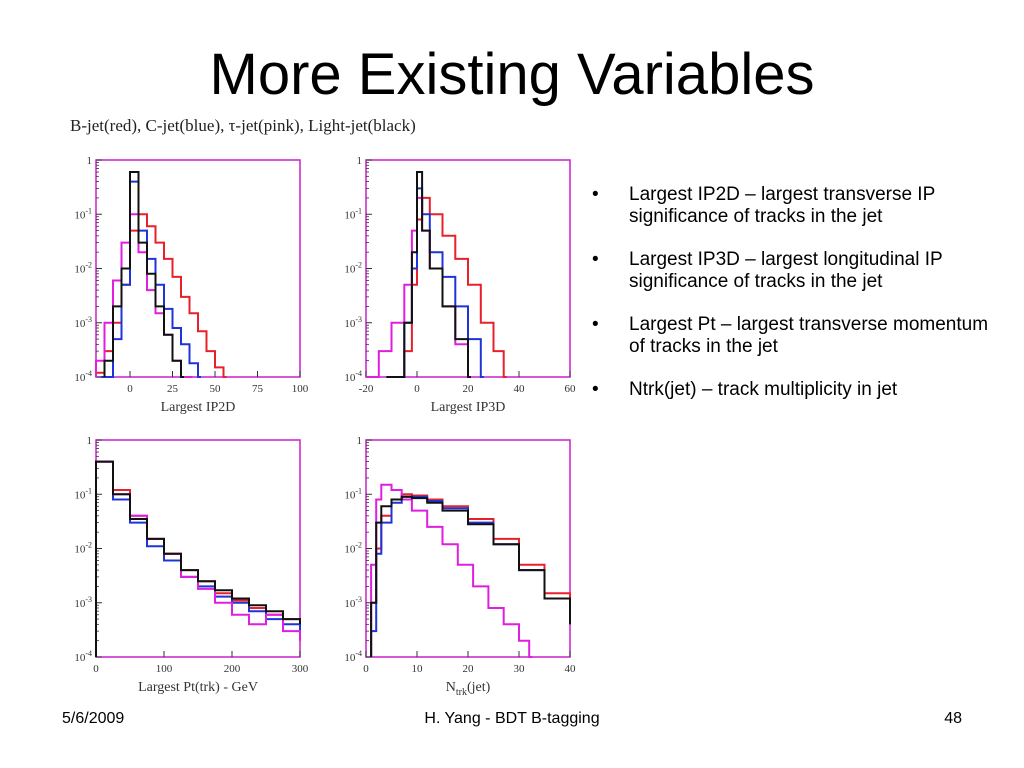 The width and height of the screenshot is (1024, 768). What do you see at coordinates (216, 389) in the screenshot?
I see `x-tick-label: 50` at bounding box center [216, 389].